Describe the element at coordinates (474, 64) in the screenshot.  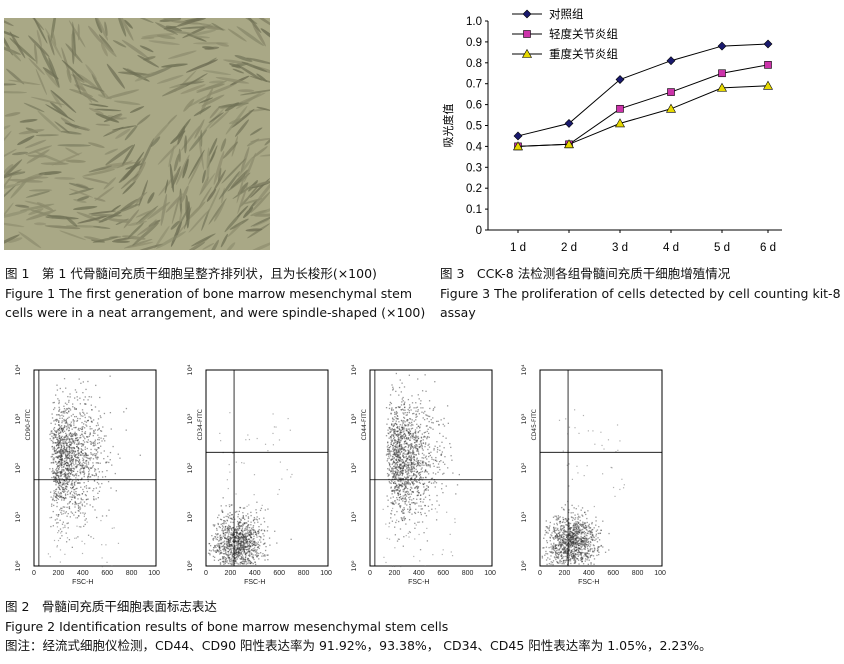
I see `y-tick-label: 0.8` at that location.